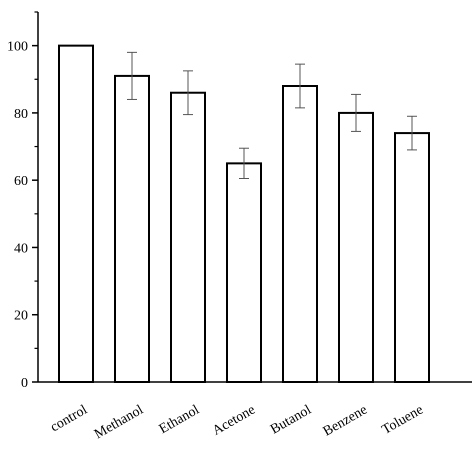 Image resolution: width=474 pixels, height=474 pixels. Describe the element at coordinates (403, 419) in the screenshot. I see `x-tick-label: Toluene` at that location.